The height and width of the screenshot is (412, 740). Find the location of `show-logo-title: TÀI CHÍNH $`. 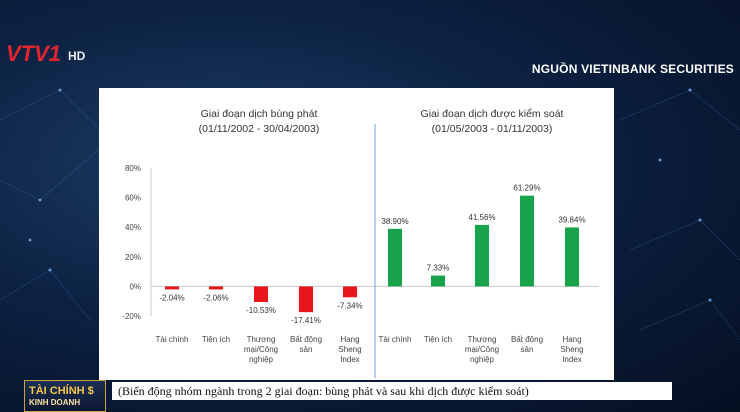

show-logo-title: TÀI CHÍNH $ is located at coordinates (61, 391).